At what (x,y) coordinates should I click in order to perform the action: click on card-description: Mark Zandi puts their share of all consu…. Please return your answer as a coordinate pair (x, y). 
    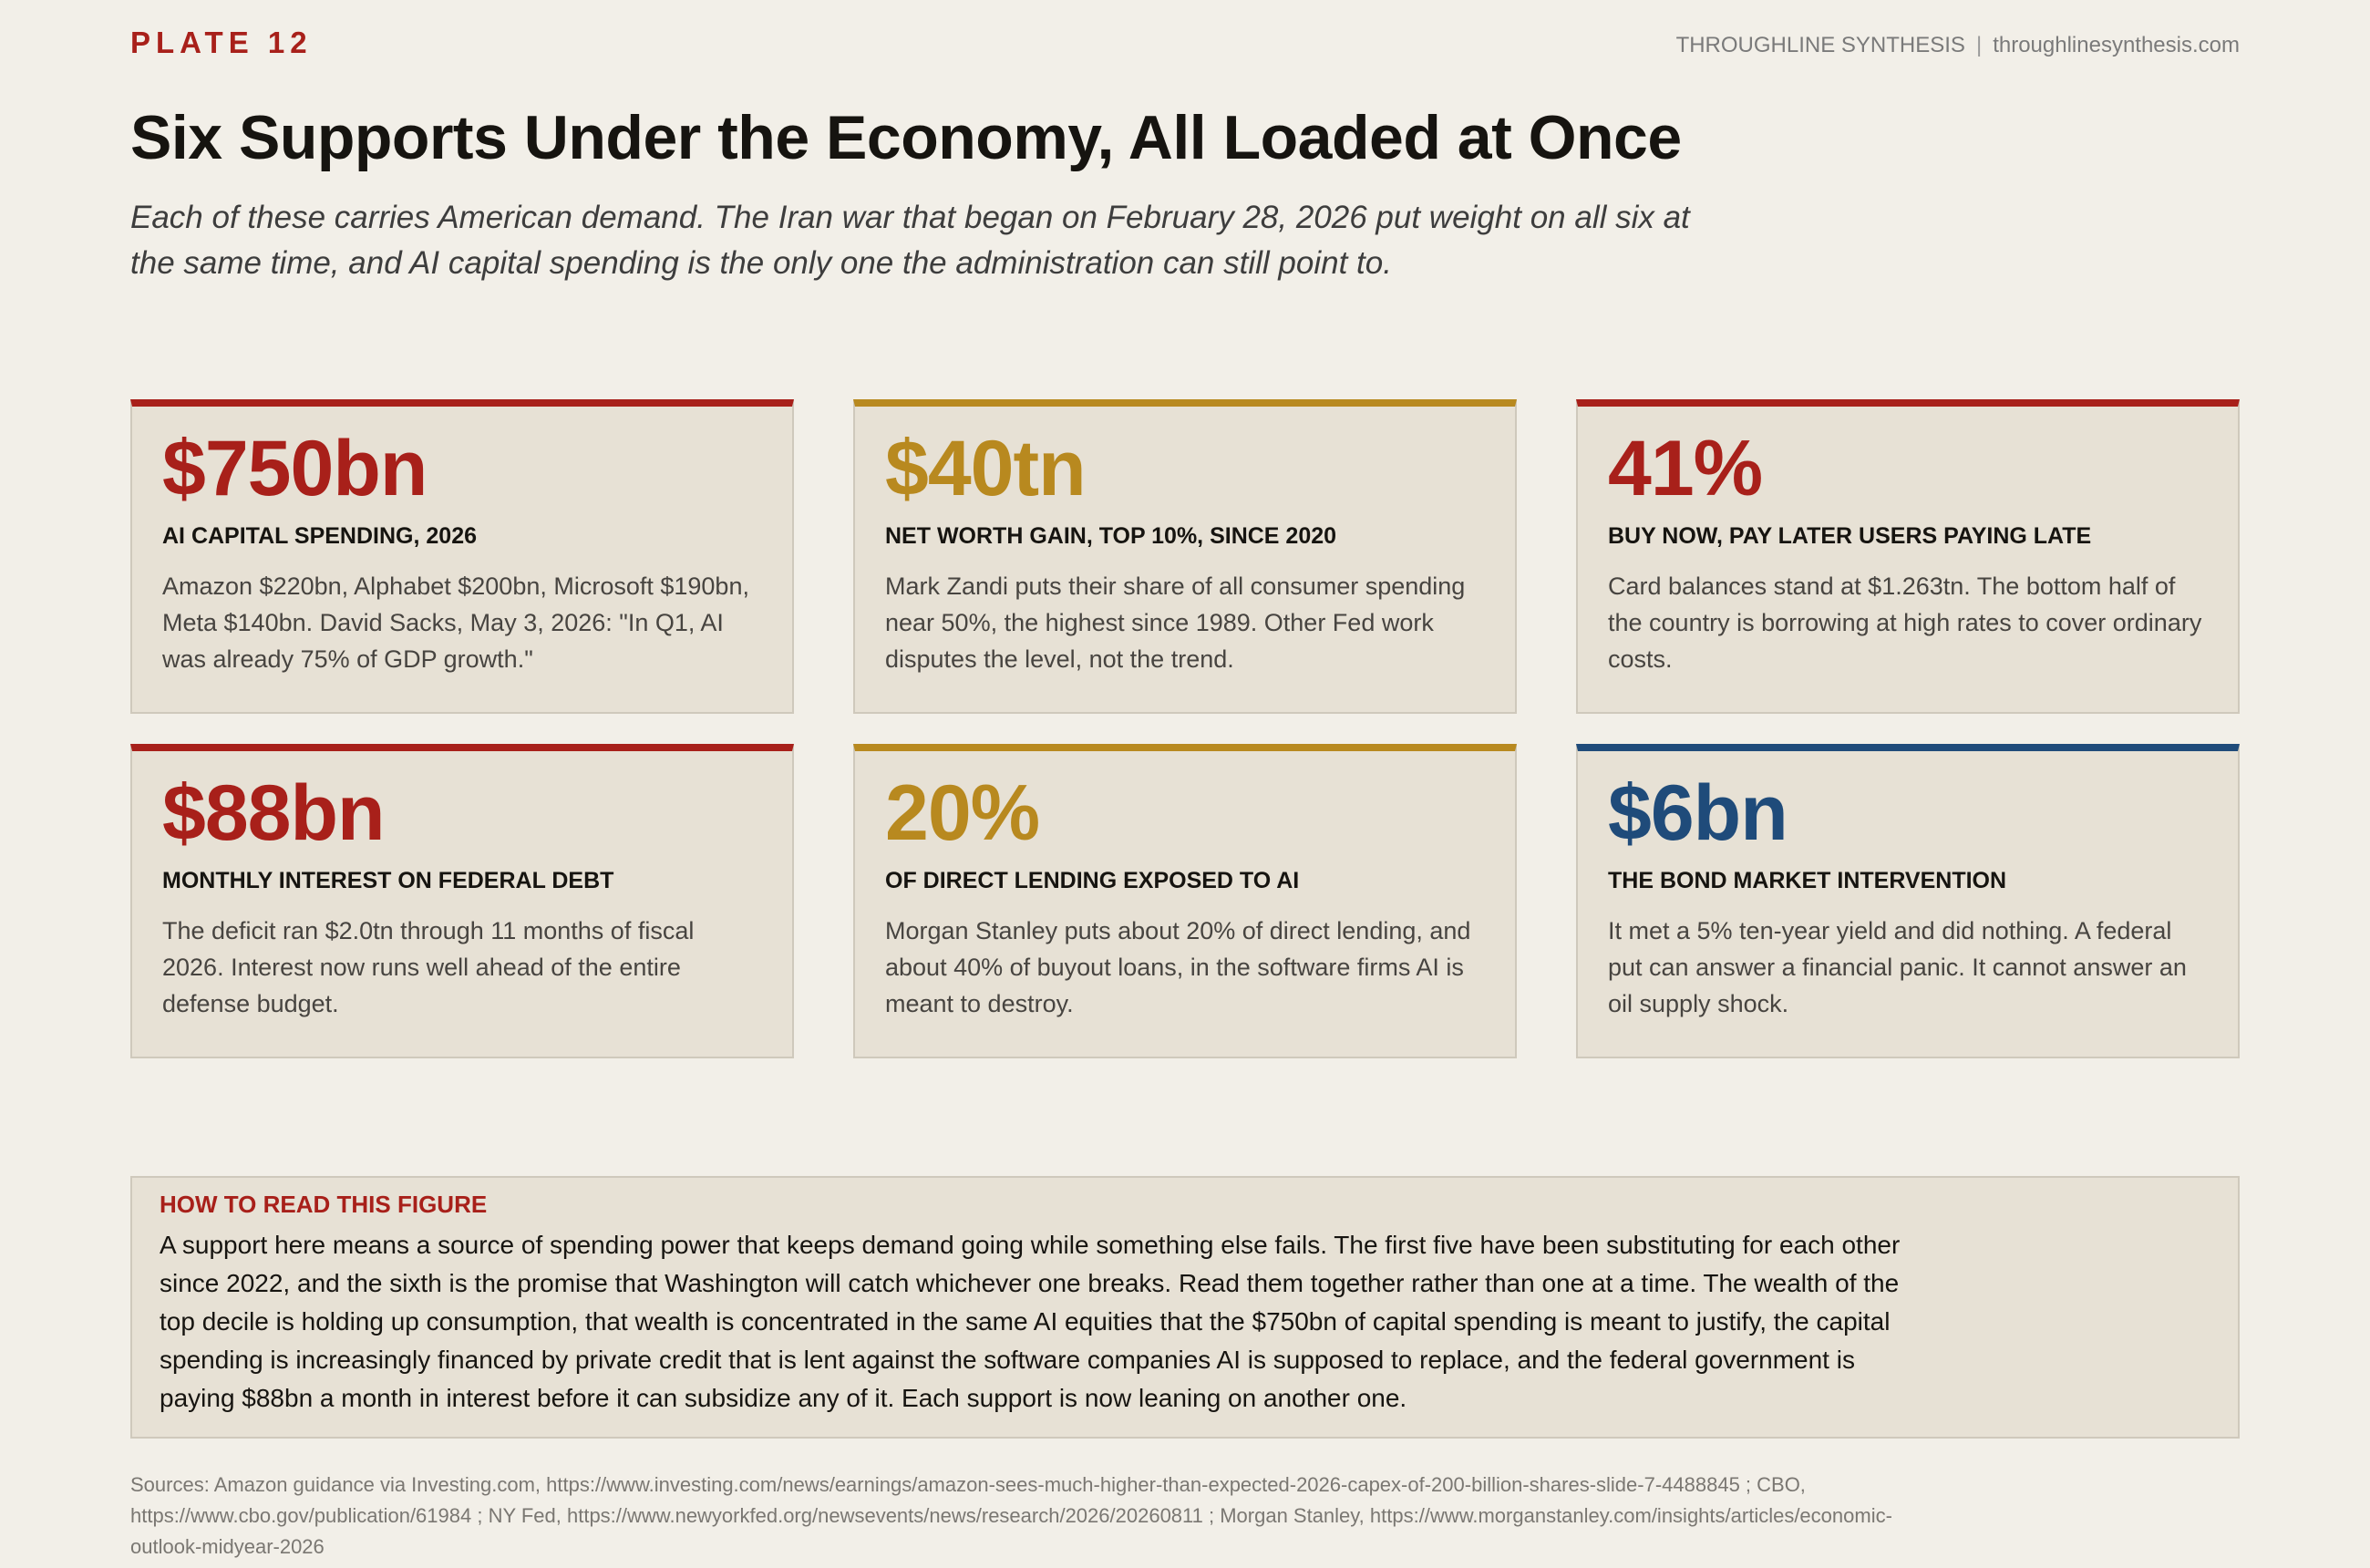
    Looking at the image, I should click on (1175, 623).